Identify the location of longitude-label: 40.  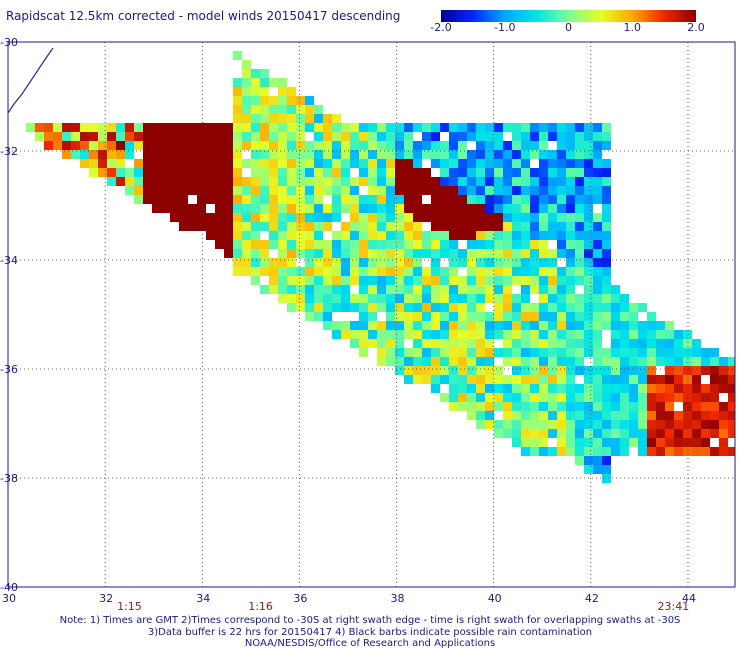
(494, 598).